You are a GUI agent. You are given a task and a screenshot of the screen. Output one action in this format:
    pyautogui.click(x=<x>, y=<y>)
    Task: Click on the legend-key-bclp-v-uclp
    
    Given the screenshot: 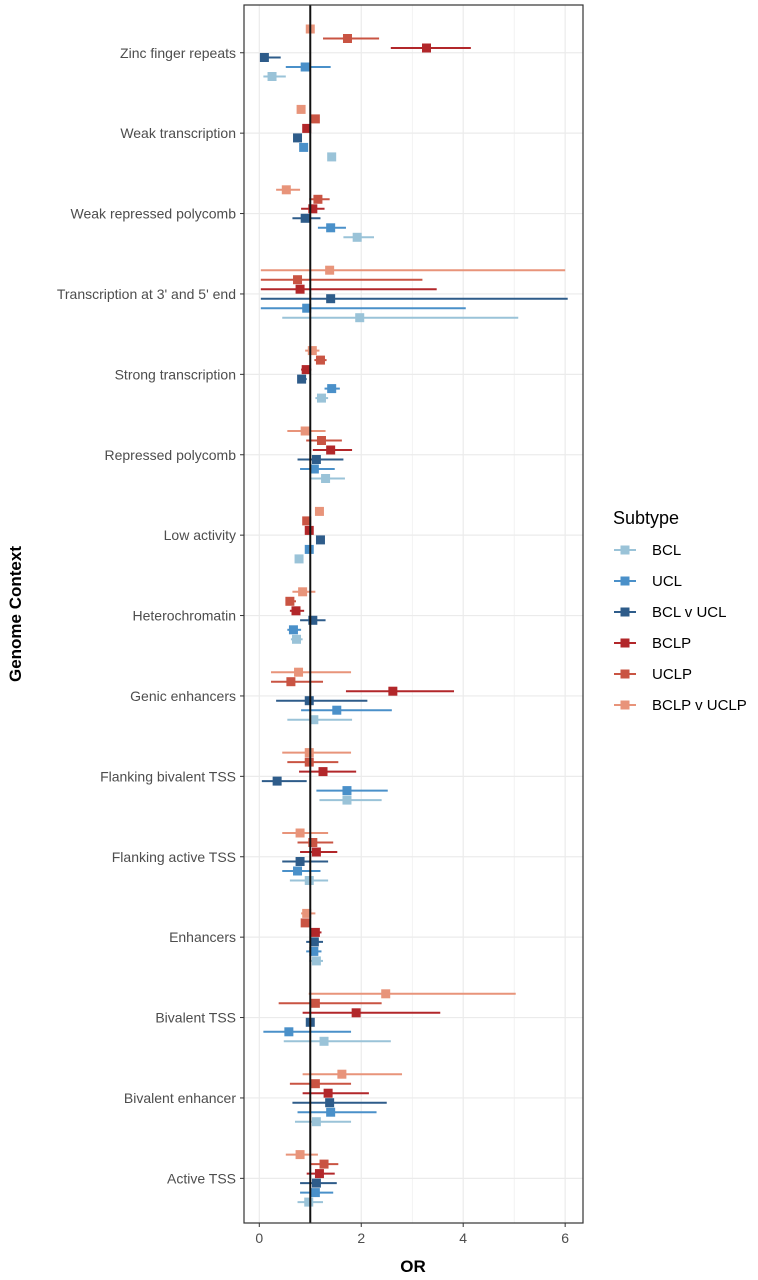 What is the action you would take?
    pyautogui.click(x=625, y=705)
    